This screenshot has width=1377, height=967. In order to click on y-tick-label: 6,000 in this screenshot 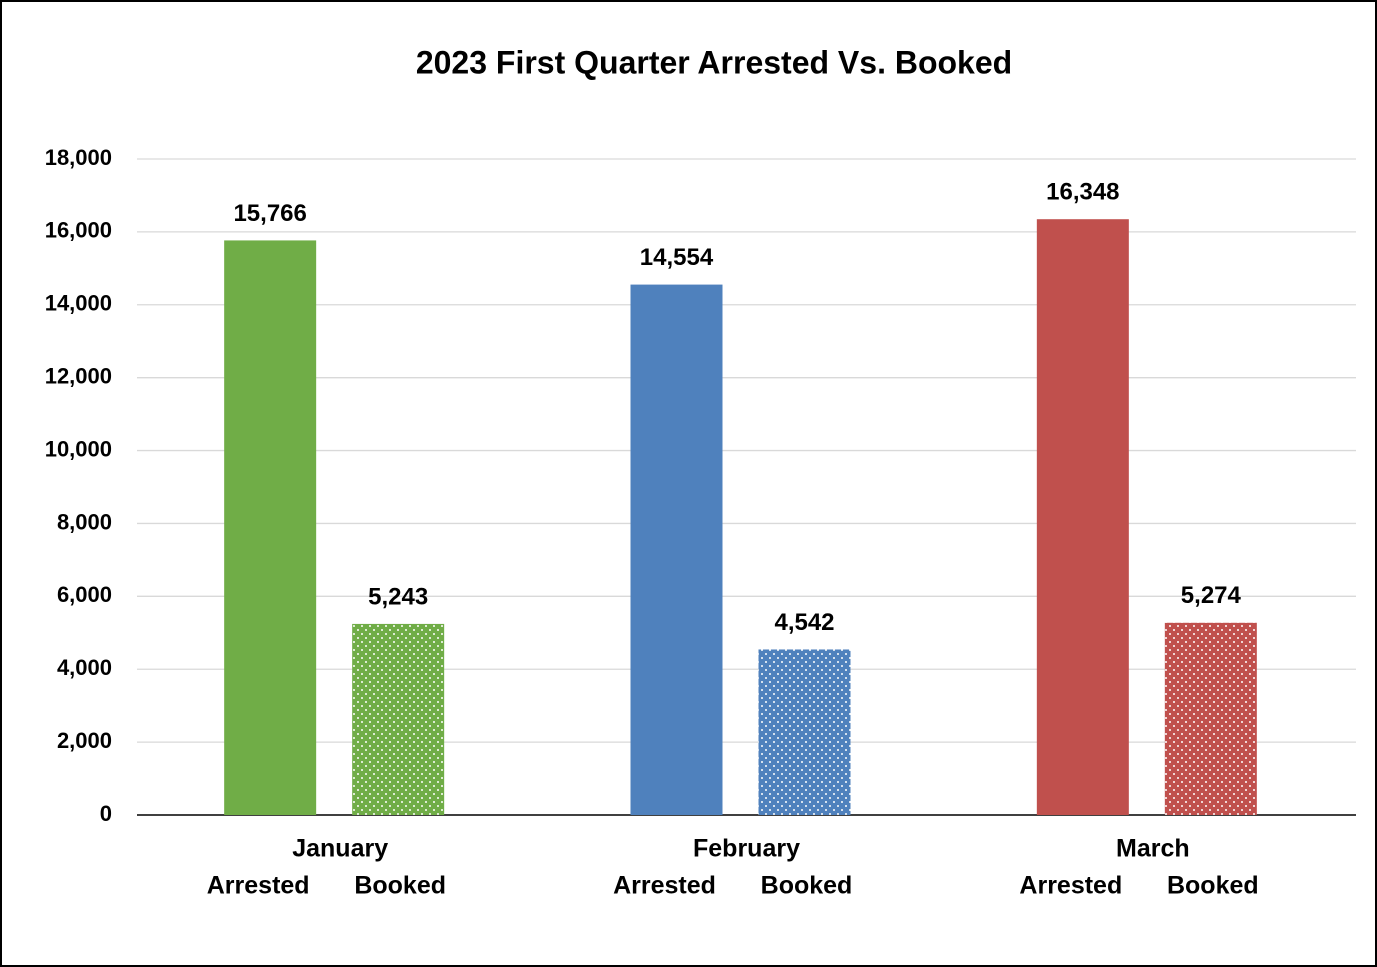, I will do `click(84, 594)`.